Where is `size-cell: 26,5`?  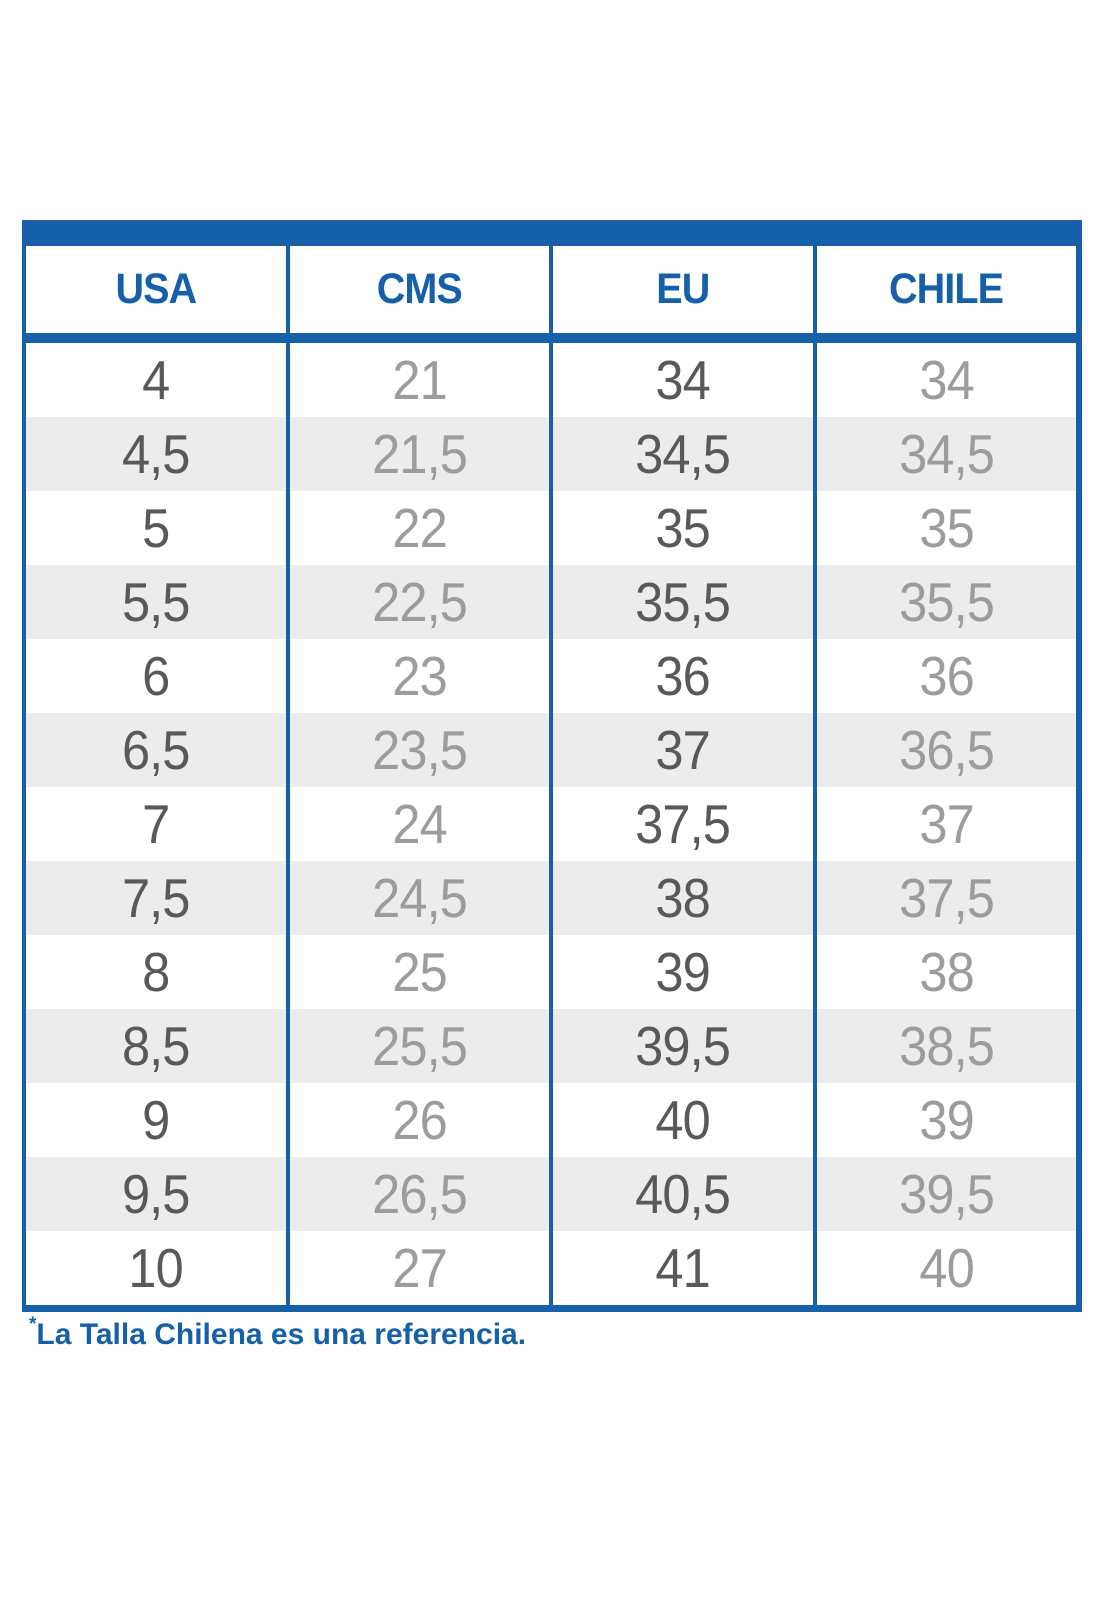
size-cell: 26,5 is located at coordinates (417, 1194).